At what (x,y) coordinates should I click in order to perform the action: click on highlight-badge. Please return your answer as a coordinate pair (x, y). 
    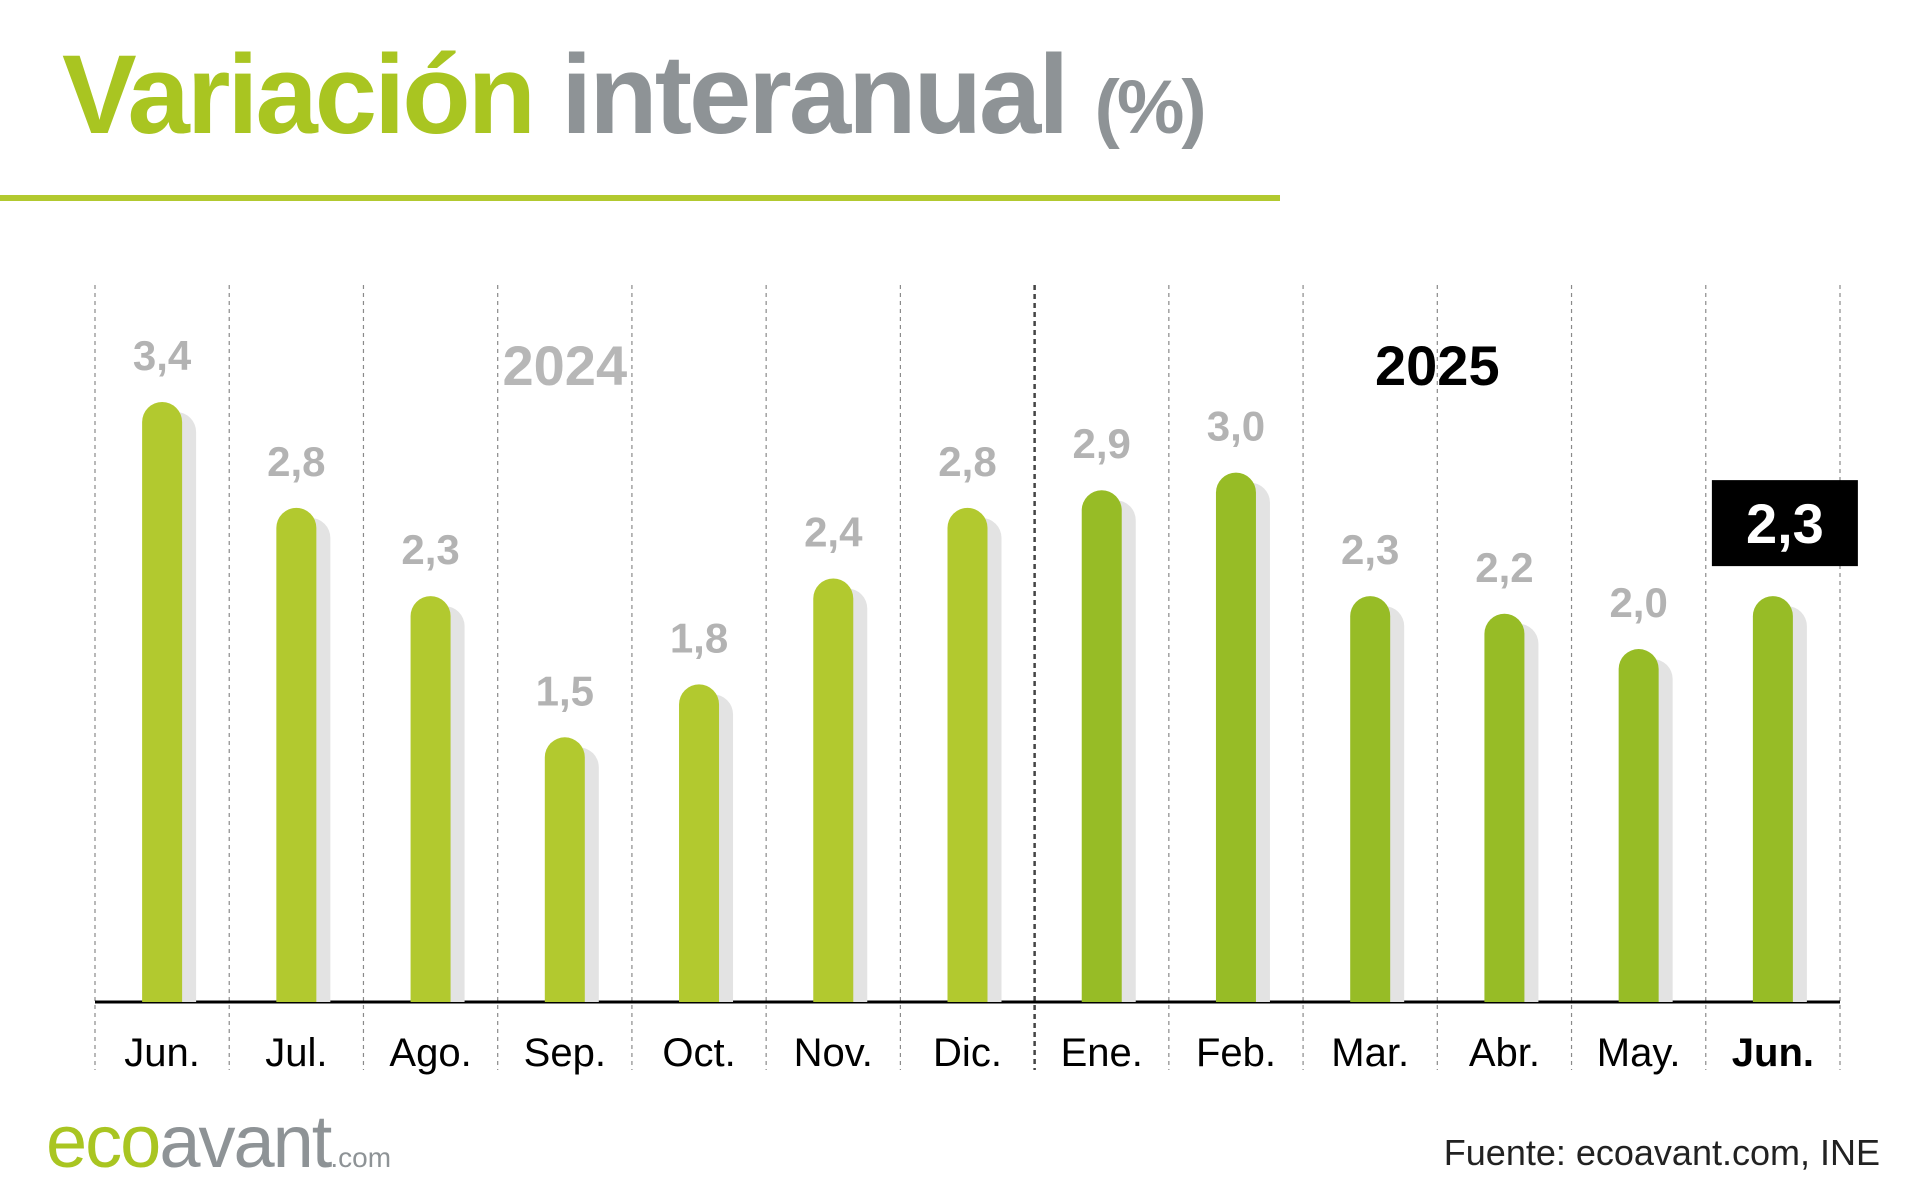
    Looking at the image, I should click on (1784, 523).